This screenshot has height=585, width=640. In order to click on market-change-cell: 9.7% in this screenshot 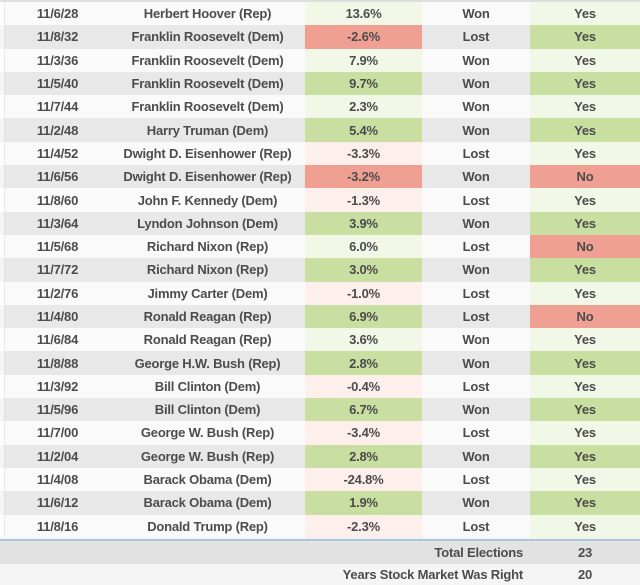, I will do `click(363, 83)`.